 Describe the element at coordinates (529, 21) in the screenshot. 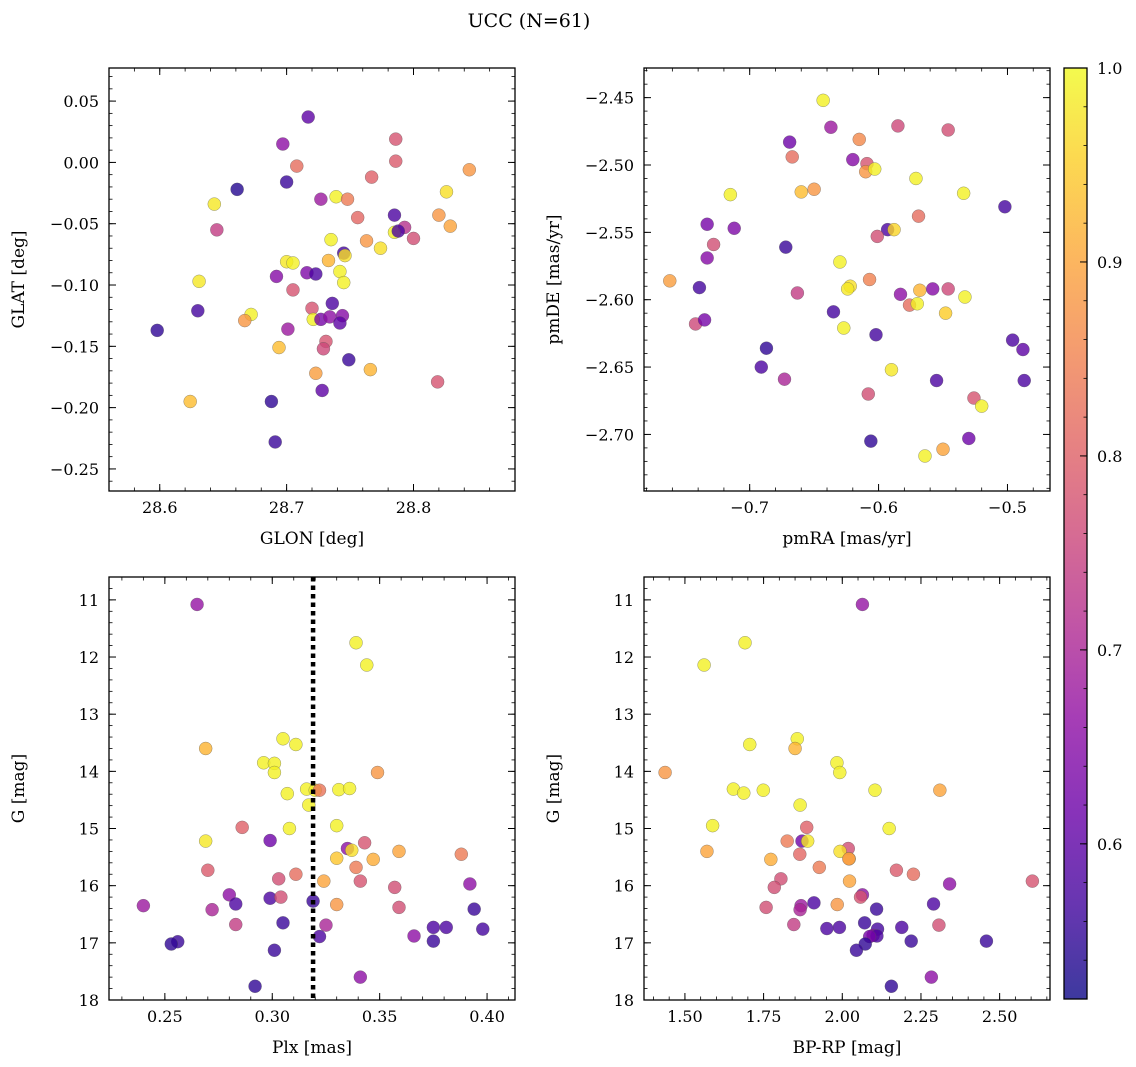

I see `figure-title: UCC (N=61)` at that location.